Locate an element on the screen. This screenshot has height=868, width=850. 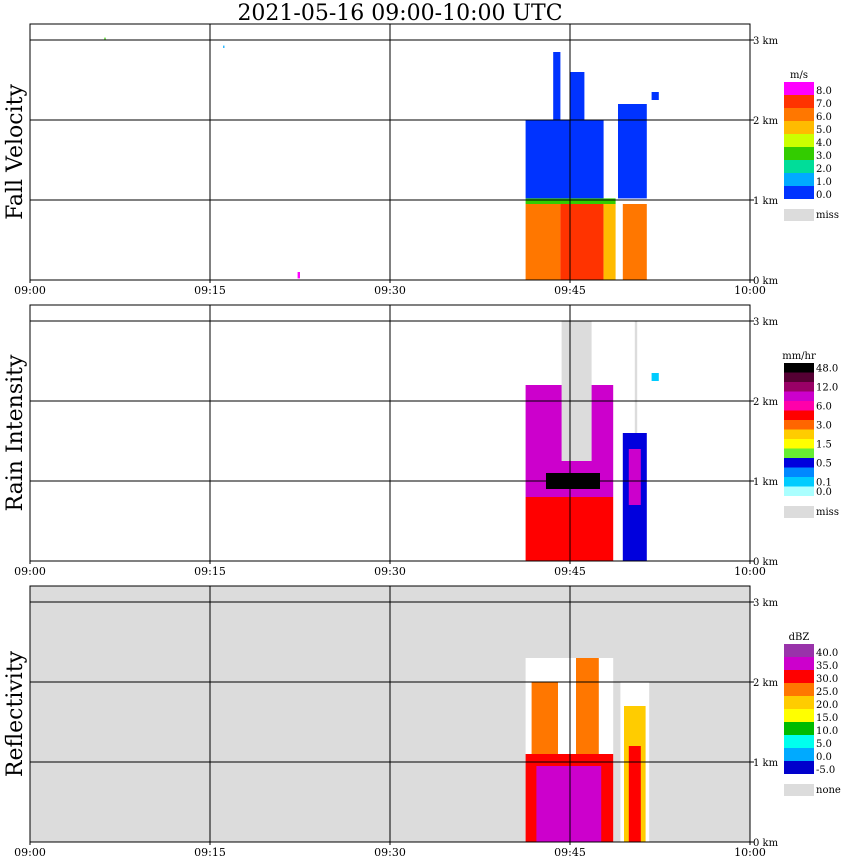
legend-label: 1.5 is located at coordinates (824, 445).